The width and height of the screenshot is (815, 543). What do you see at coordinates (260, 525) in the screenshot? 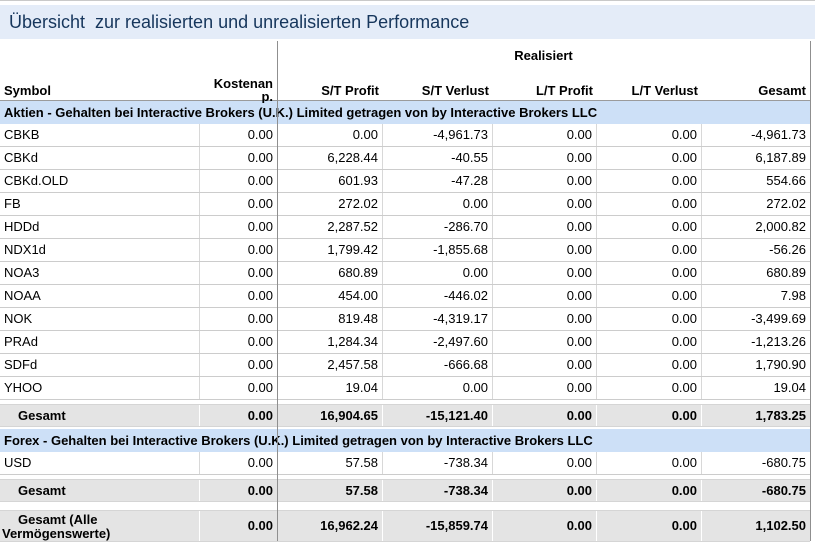
I see `grand-total-value-cell: 0.00` at bounding box center [260, 525].